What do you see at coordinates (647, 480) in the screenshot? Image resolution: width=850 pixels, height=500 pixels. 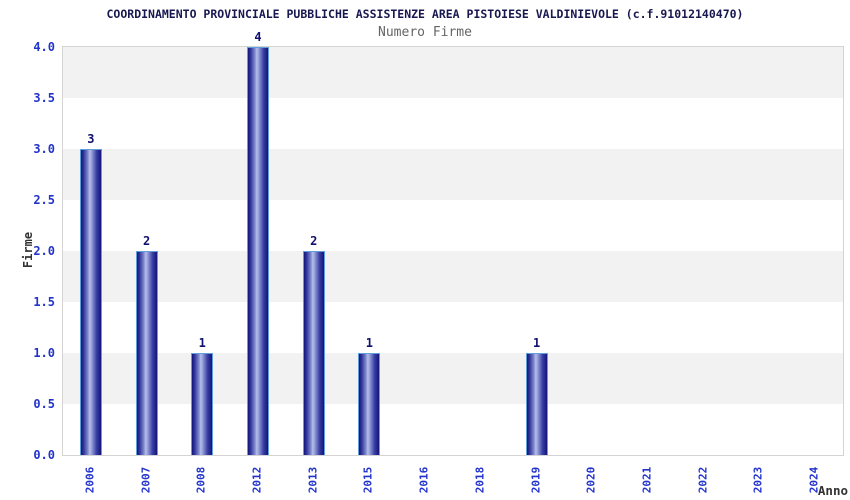 I see `x-tick-label: 2021` at bounding box center [647, 480].